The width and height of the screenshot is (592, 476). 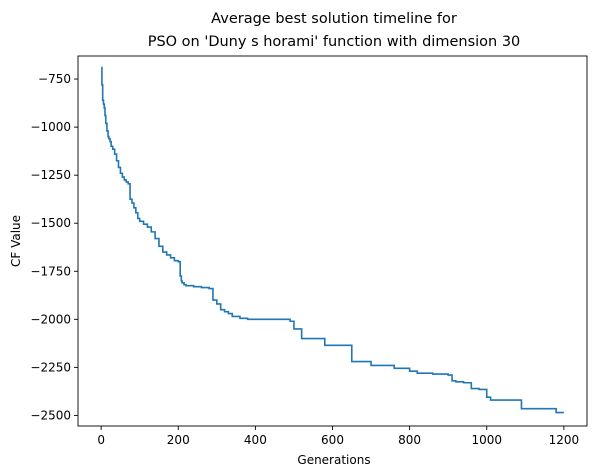 I want to click on y-tick-label: −2000, so click(x=50, y=319).